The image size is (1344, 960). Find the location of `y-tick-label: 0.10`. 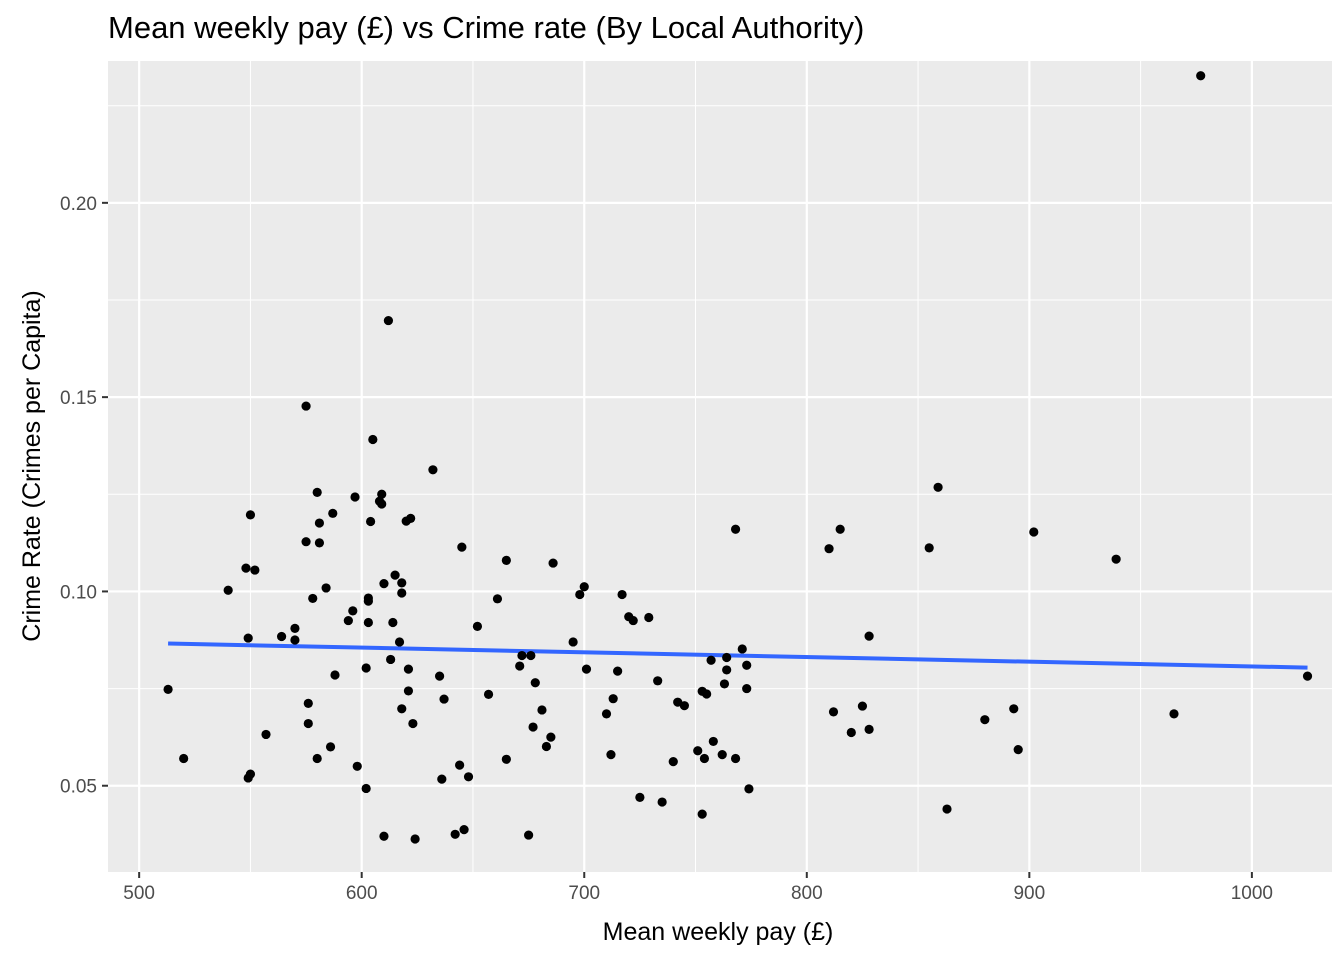

y-tick-label: 0.10 is located at coordinates (78, 592).